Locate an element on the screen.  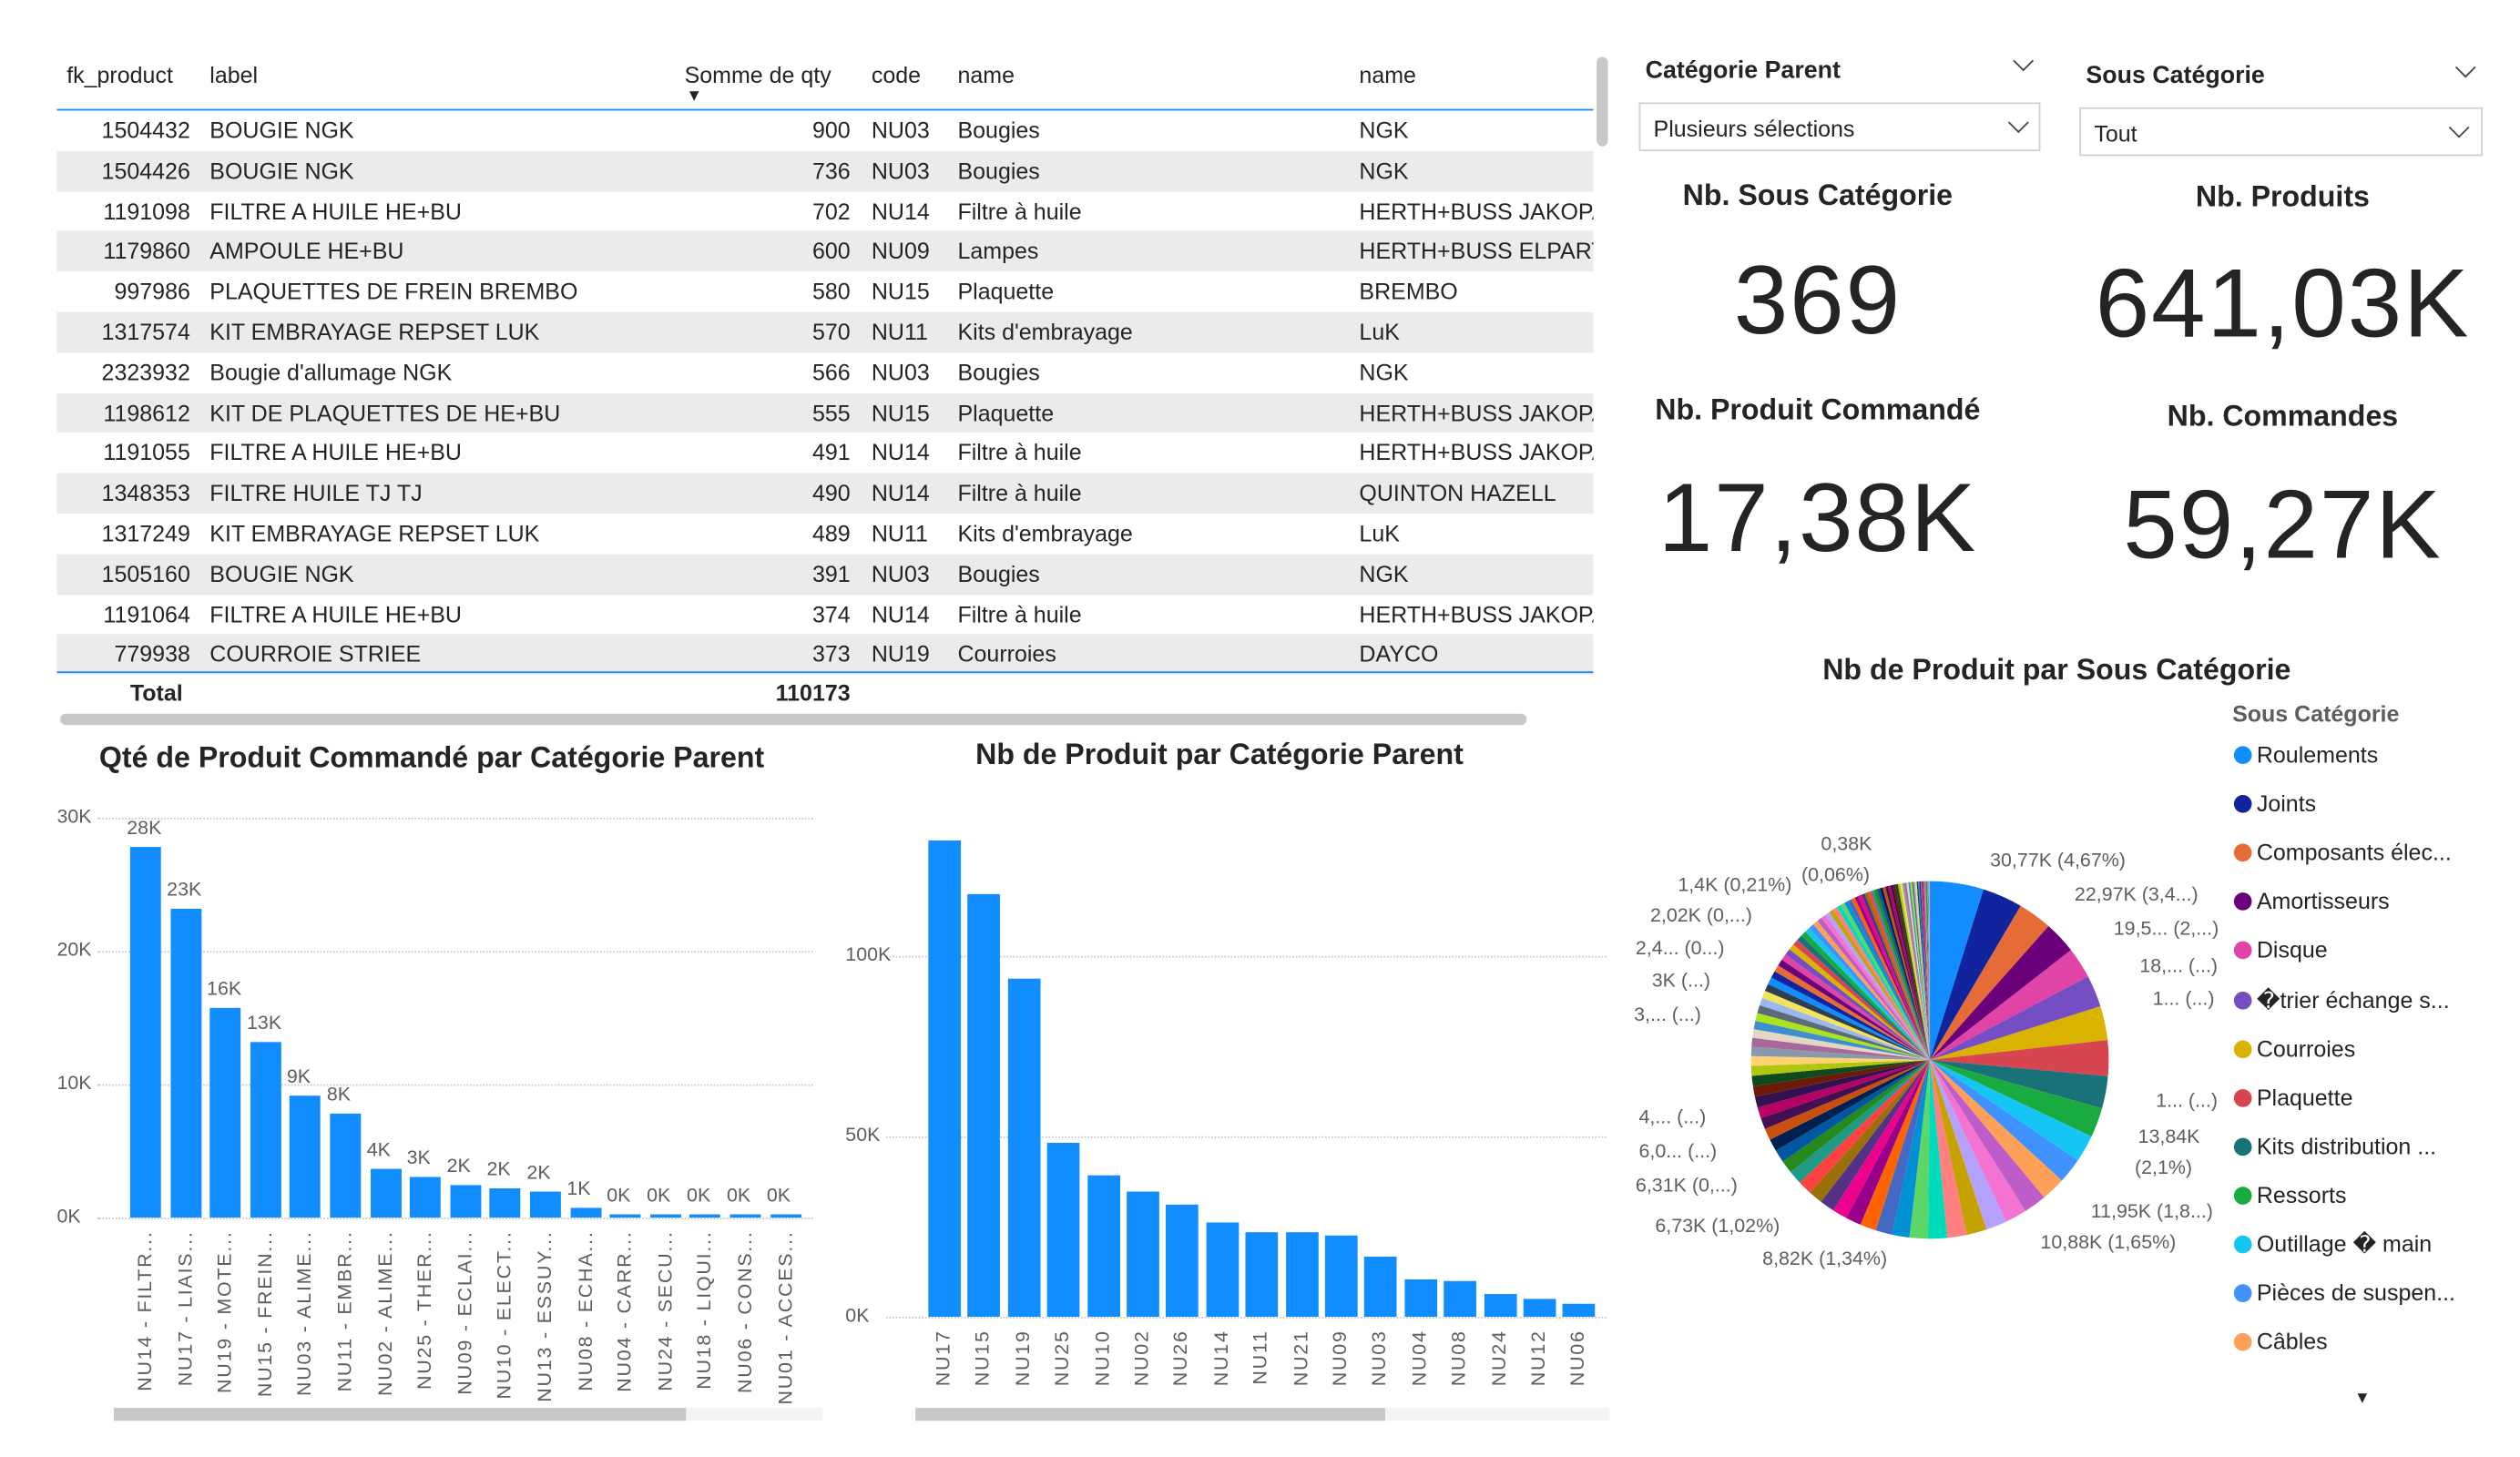
chart2-scrollbar is located at coordinates (1150, 1414).